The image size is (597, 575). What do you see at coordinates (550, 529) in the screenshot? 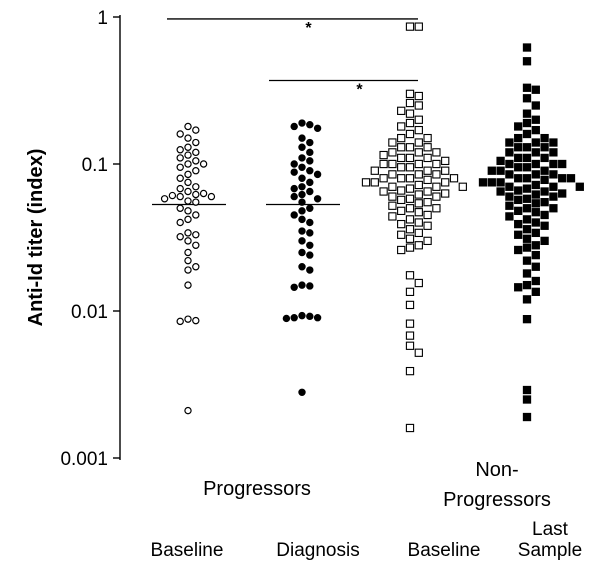
I see `category-label: Last` at bounding box center [550, 529].